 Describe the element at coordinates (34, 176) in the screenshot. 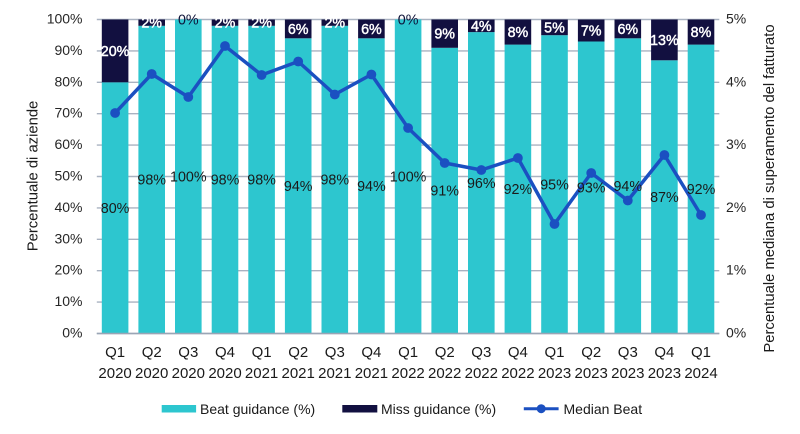

I see `svg-text: Percentuale di aziende` at that location.